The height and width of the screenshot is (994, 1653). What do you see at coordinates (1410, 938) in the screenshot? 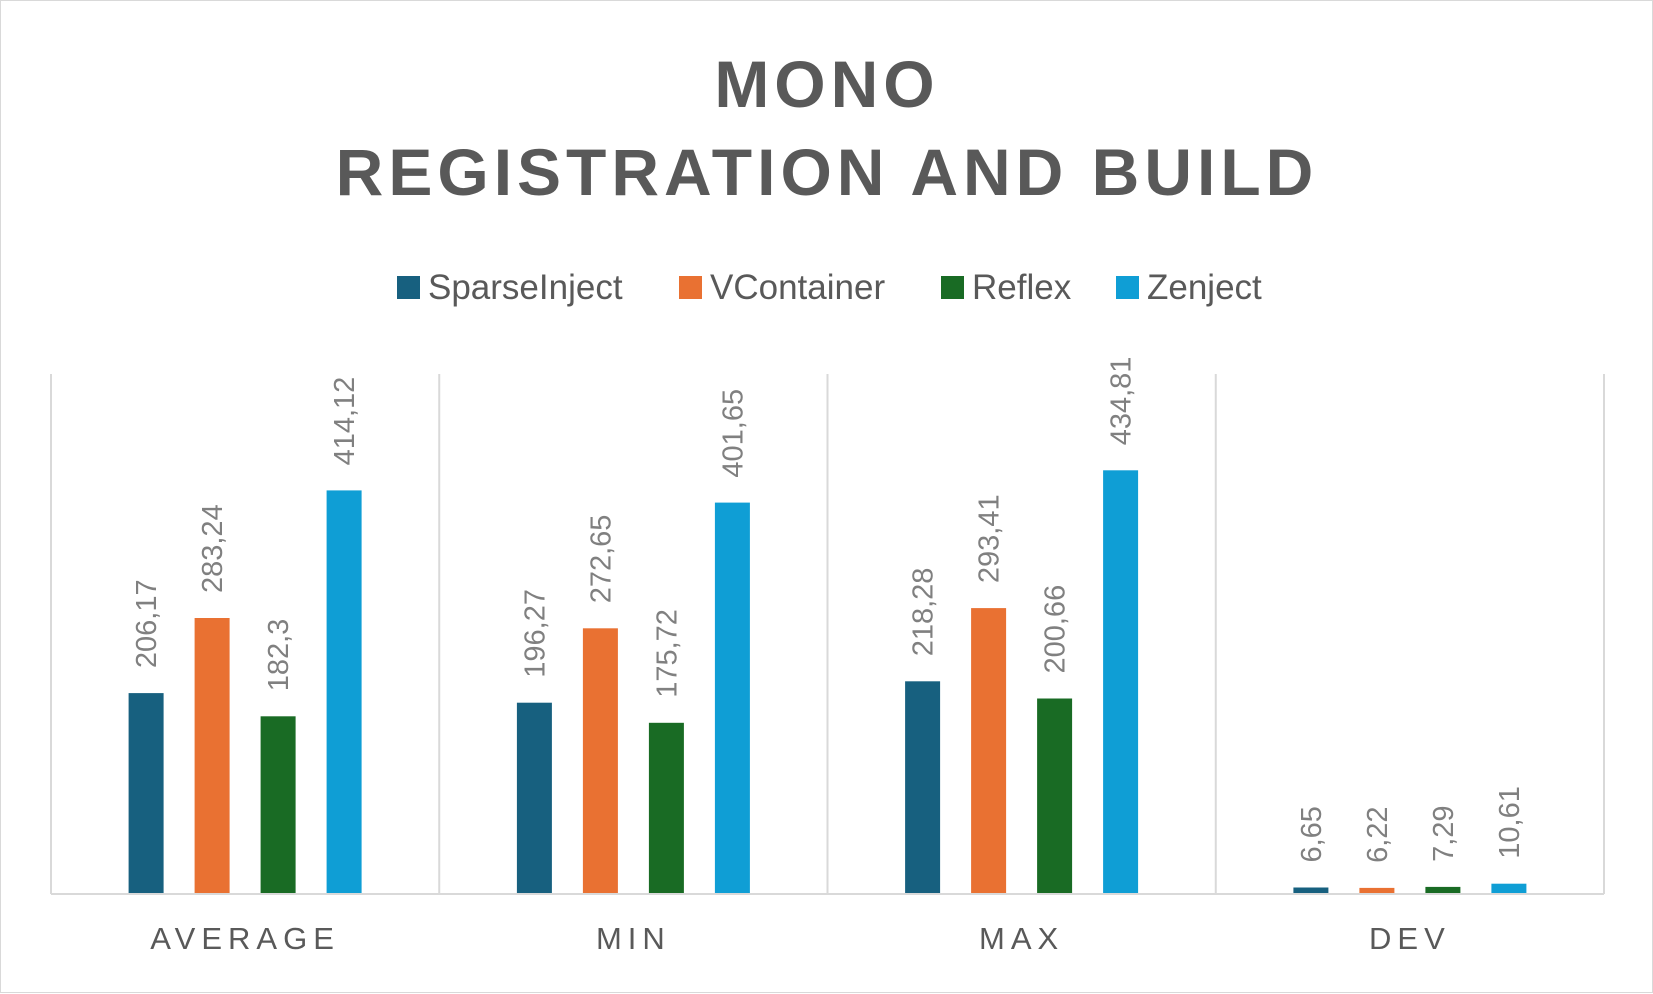
I see `category-label-dev: DEV` at bounding box center [1410, 938].